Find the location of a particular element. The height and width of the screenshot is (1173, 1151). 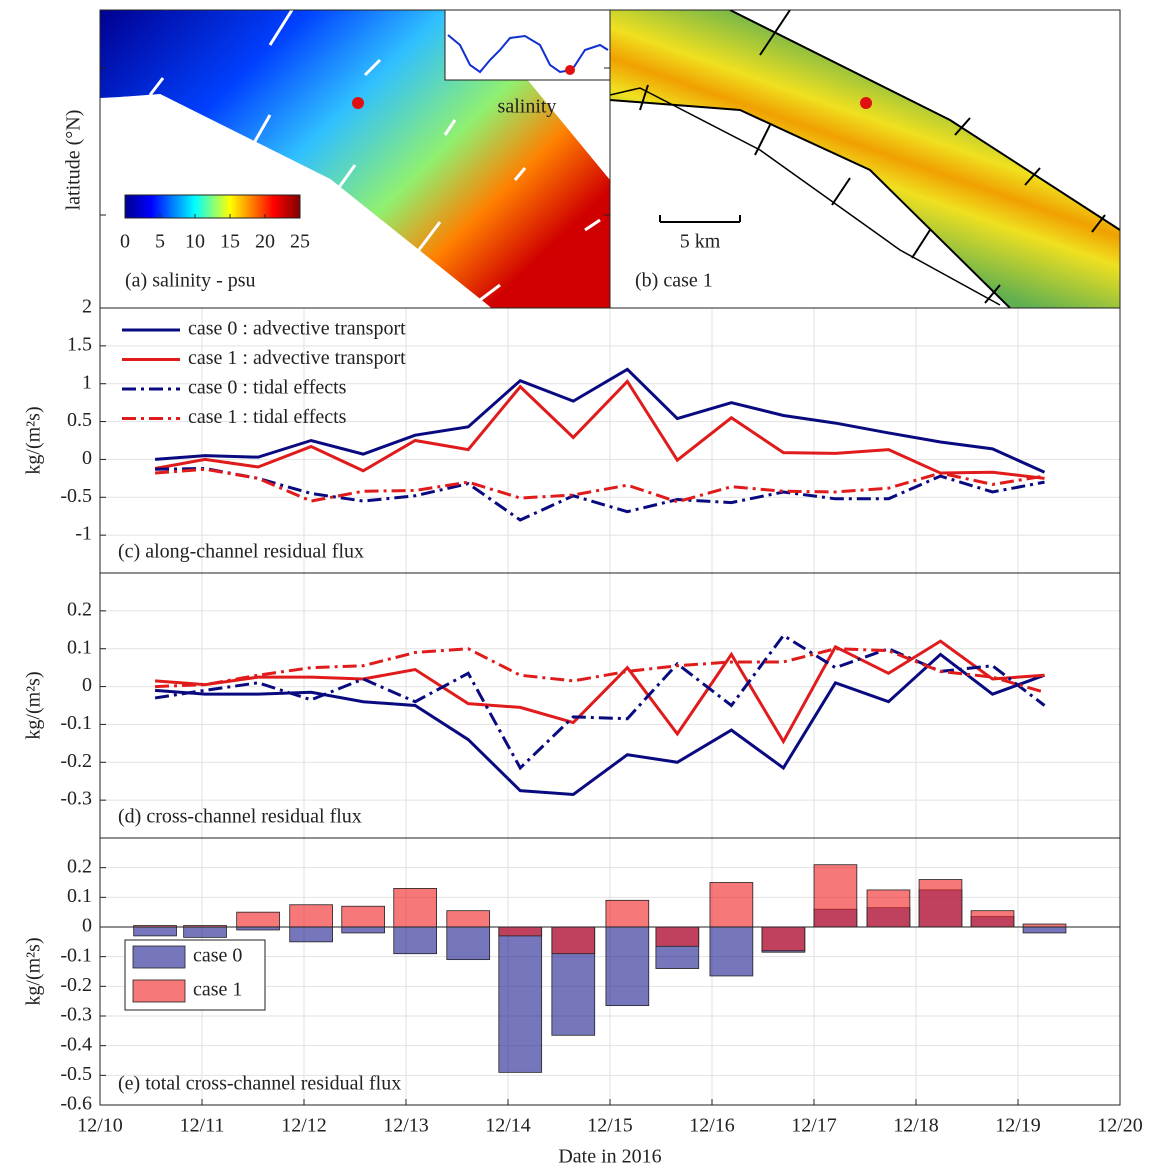

y-tick-label: 2 is located at coordinates (87, 307).